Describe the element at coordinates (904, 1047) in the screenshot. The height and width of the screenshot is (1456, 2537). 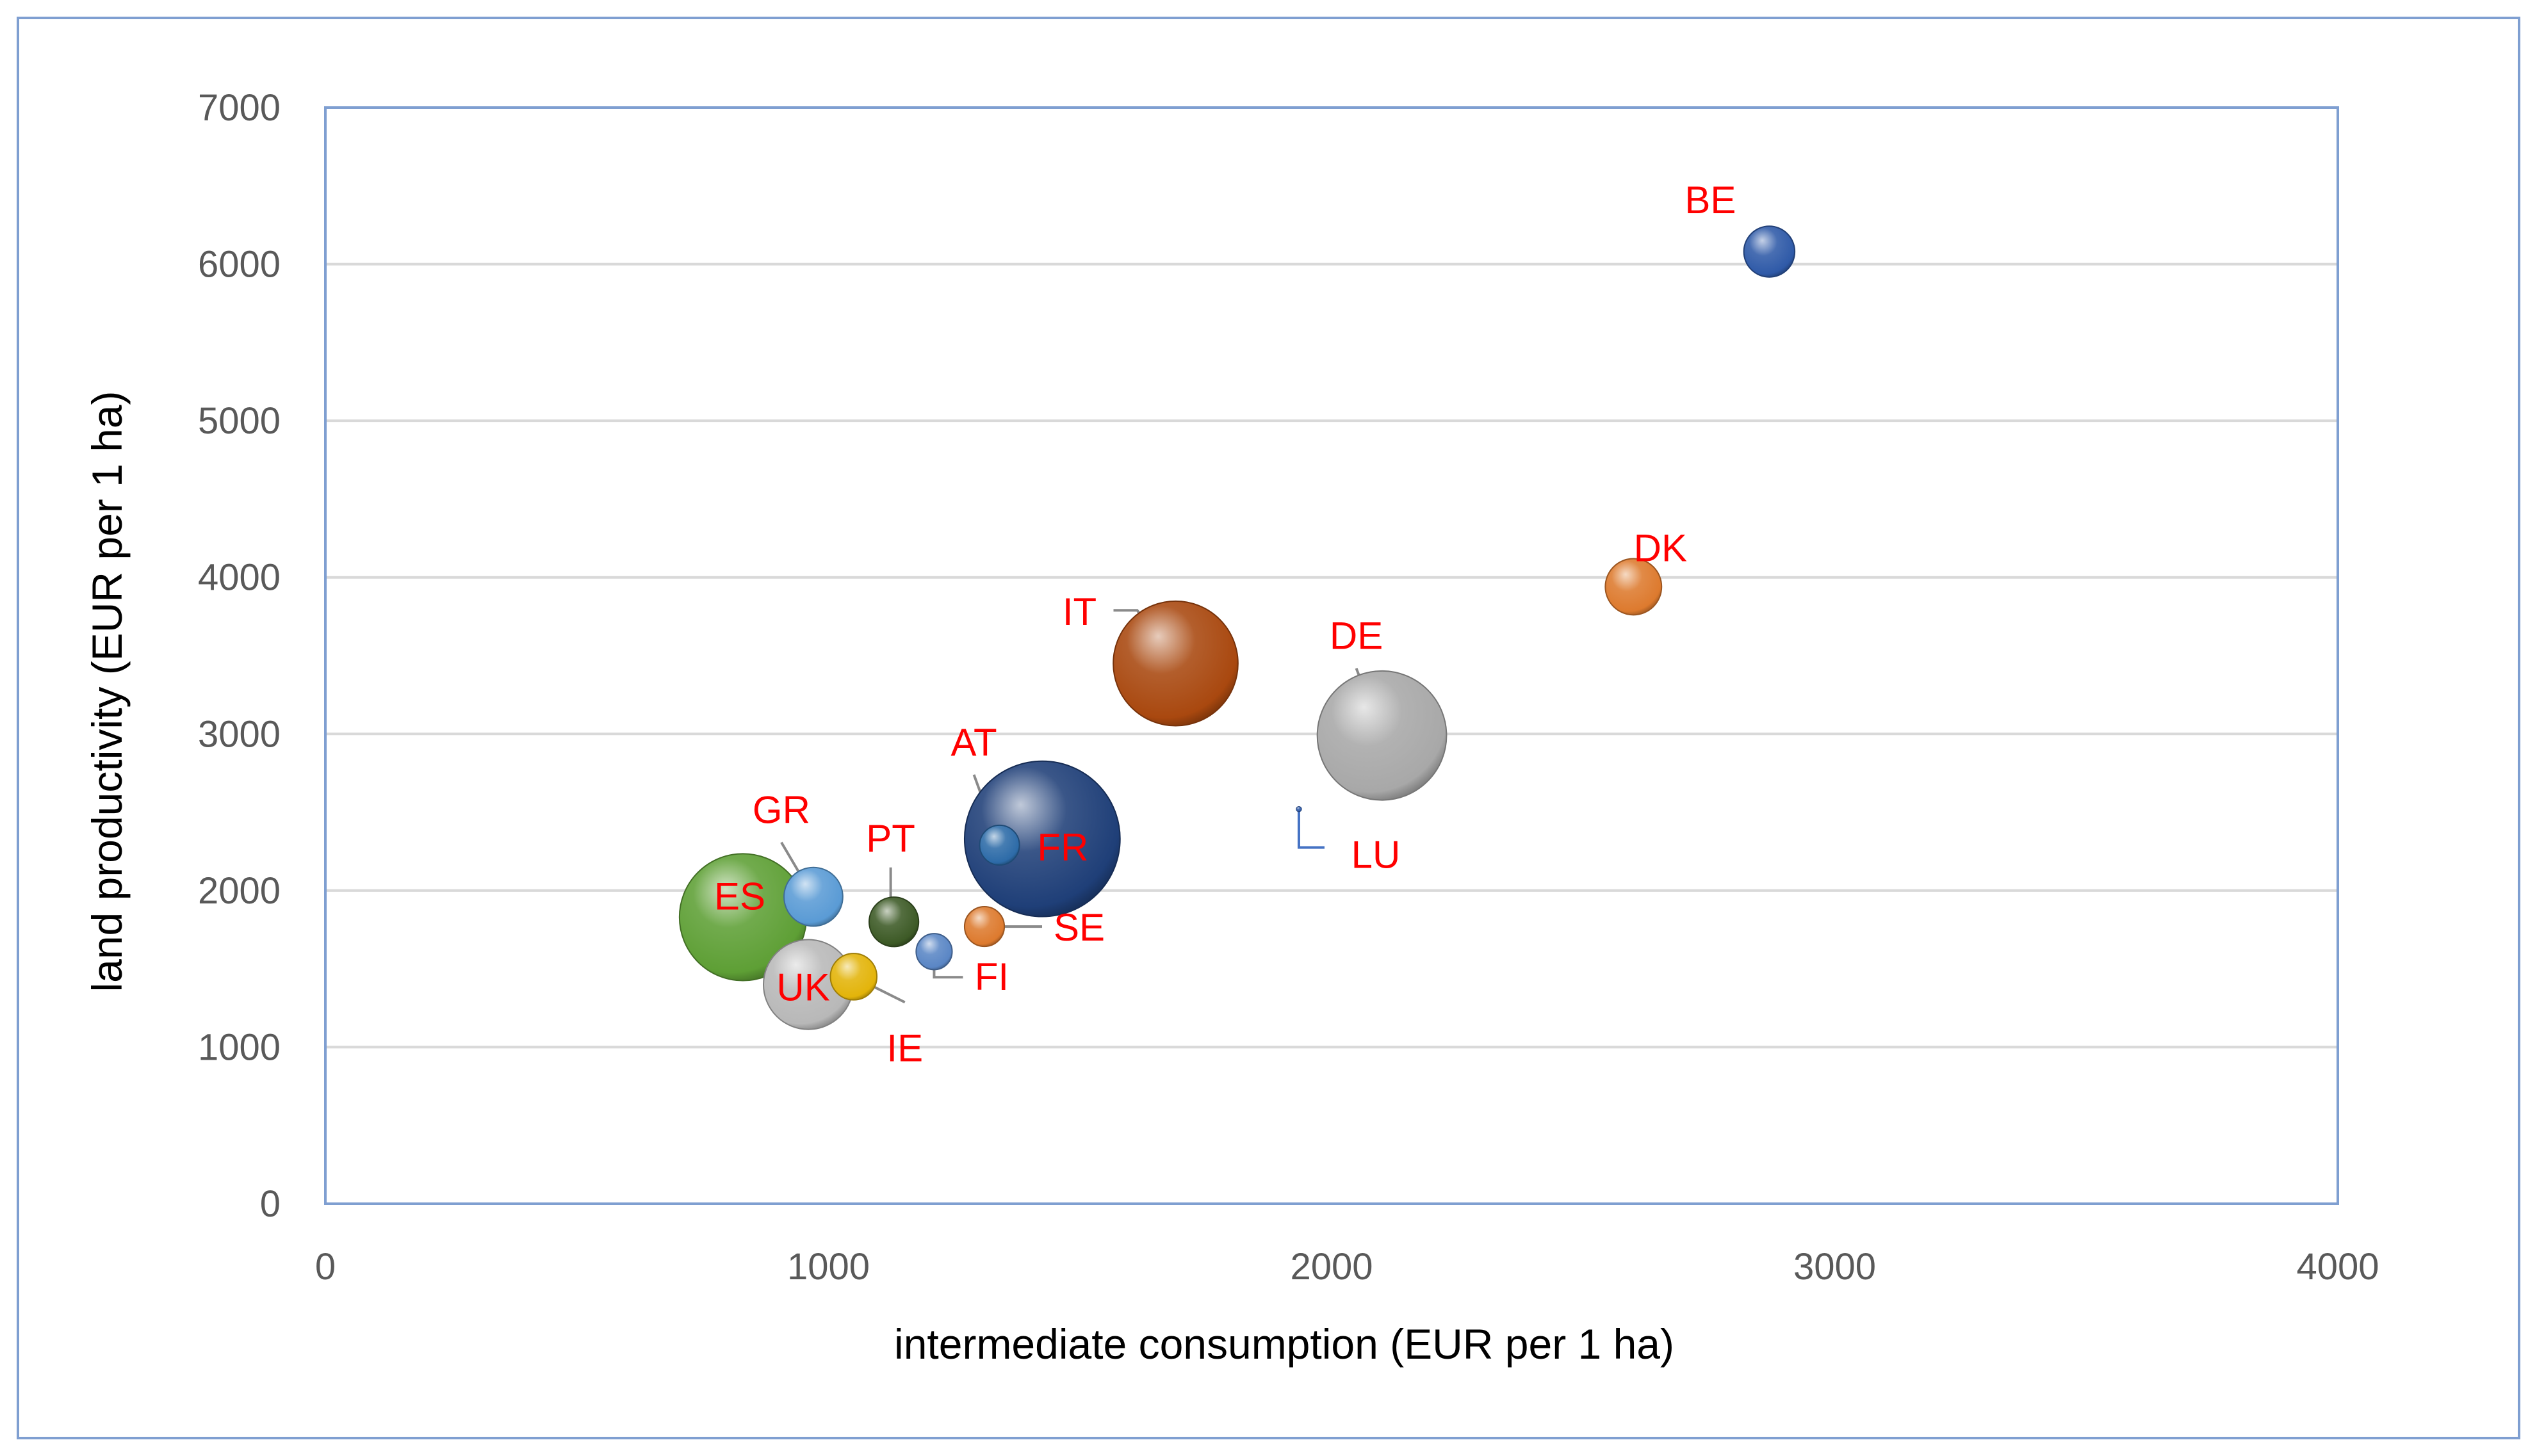
I see `bubble-label-ie: IE` at that location.